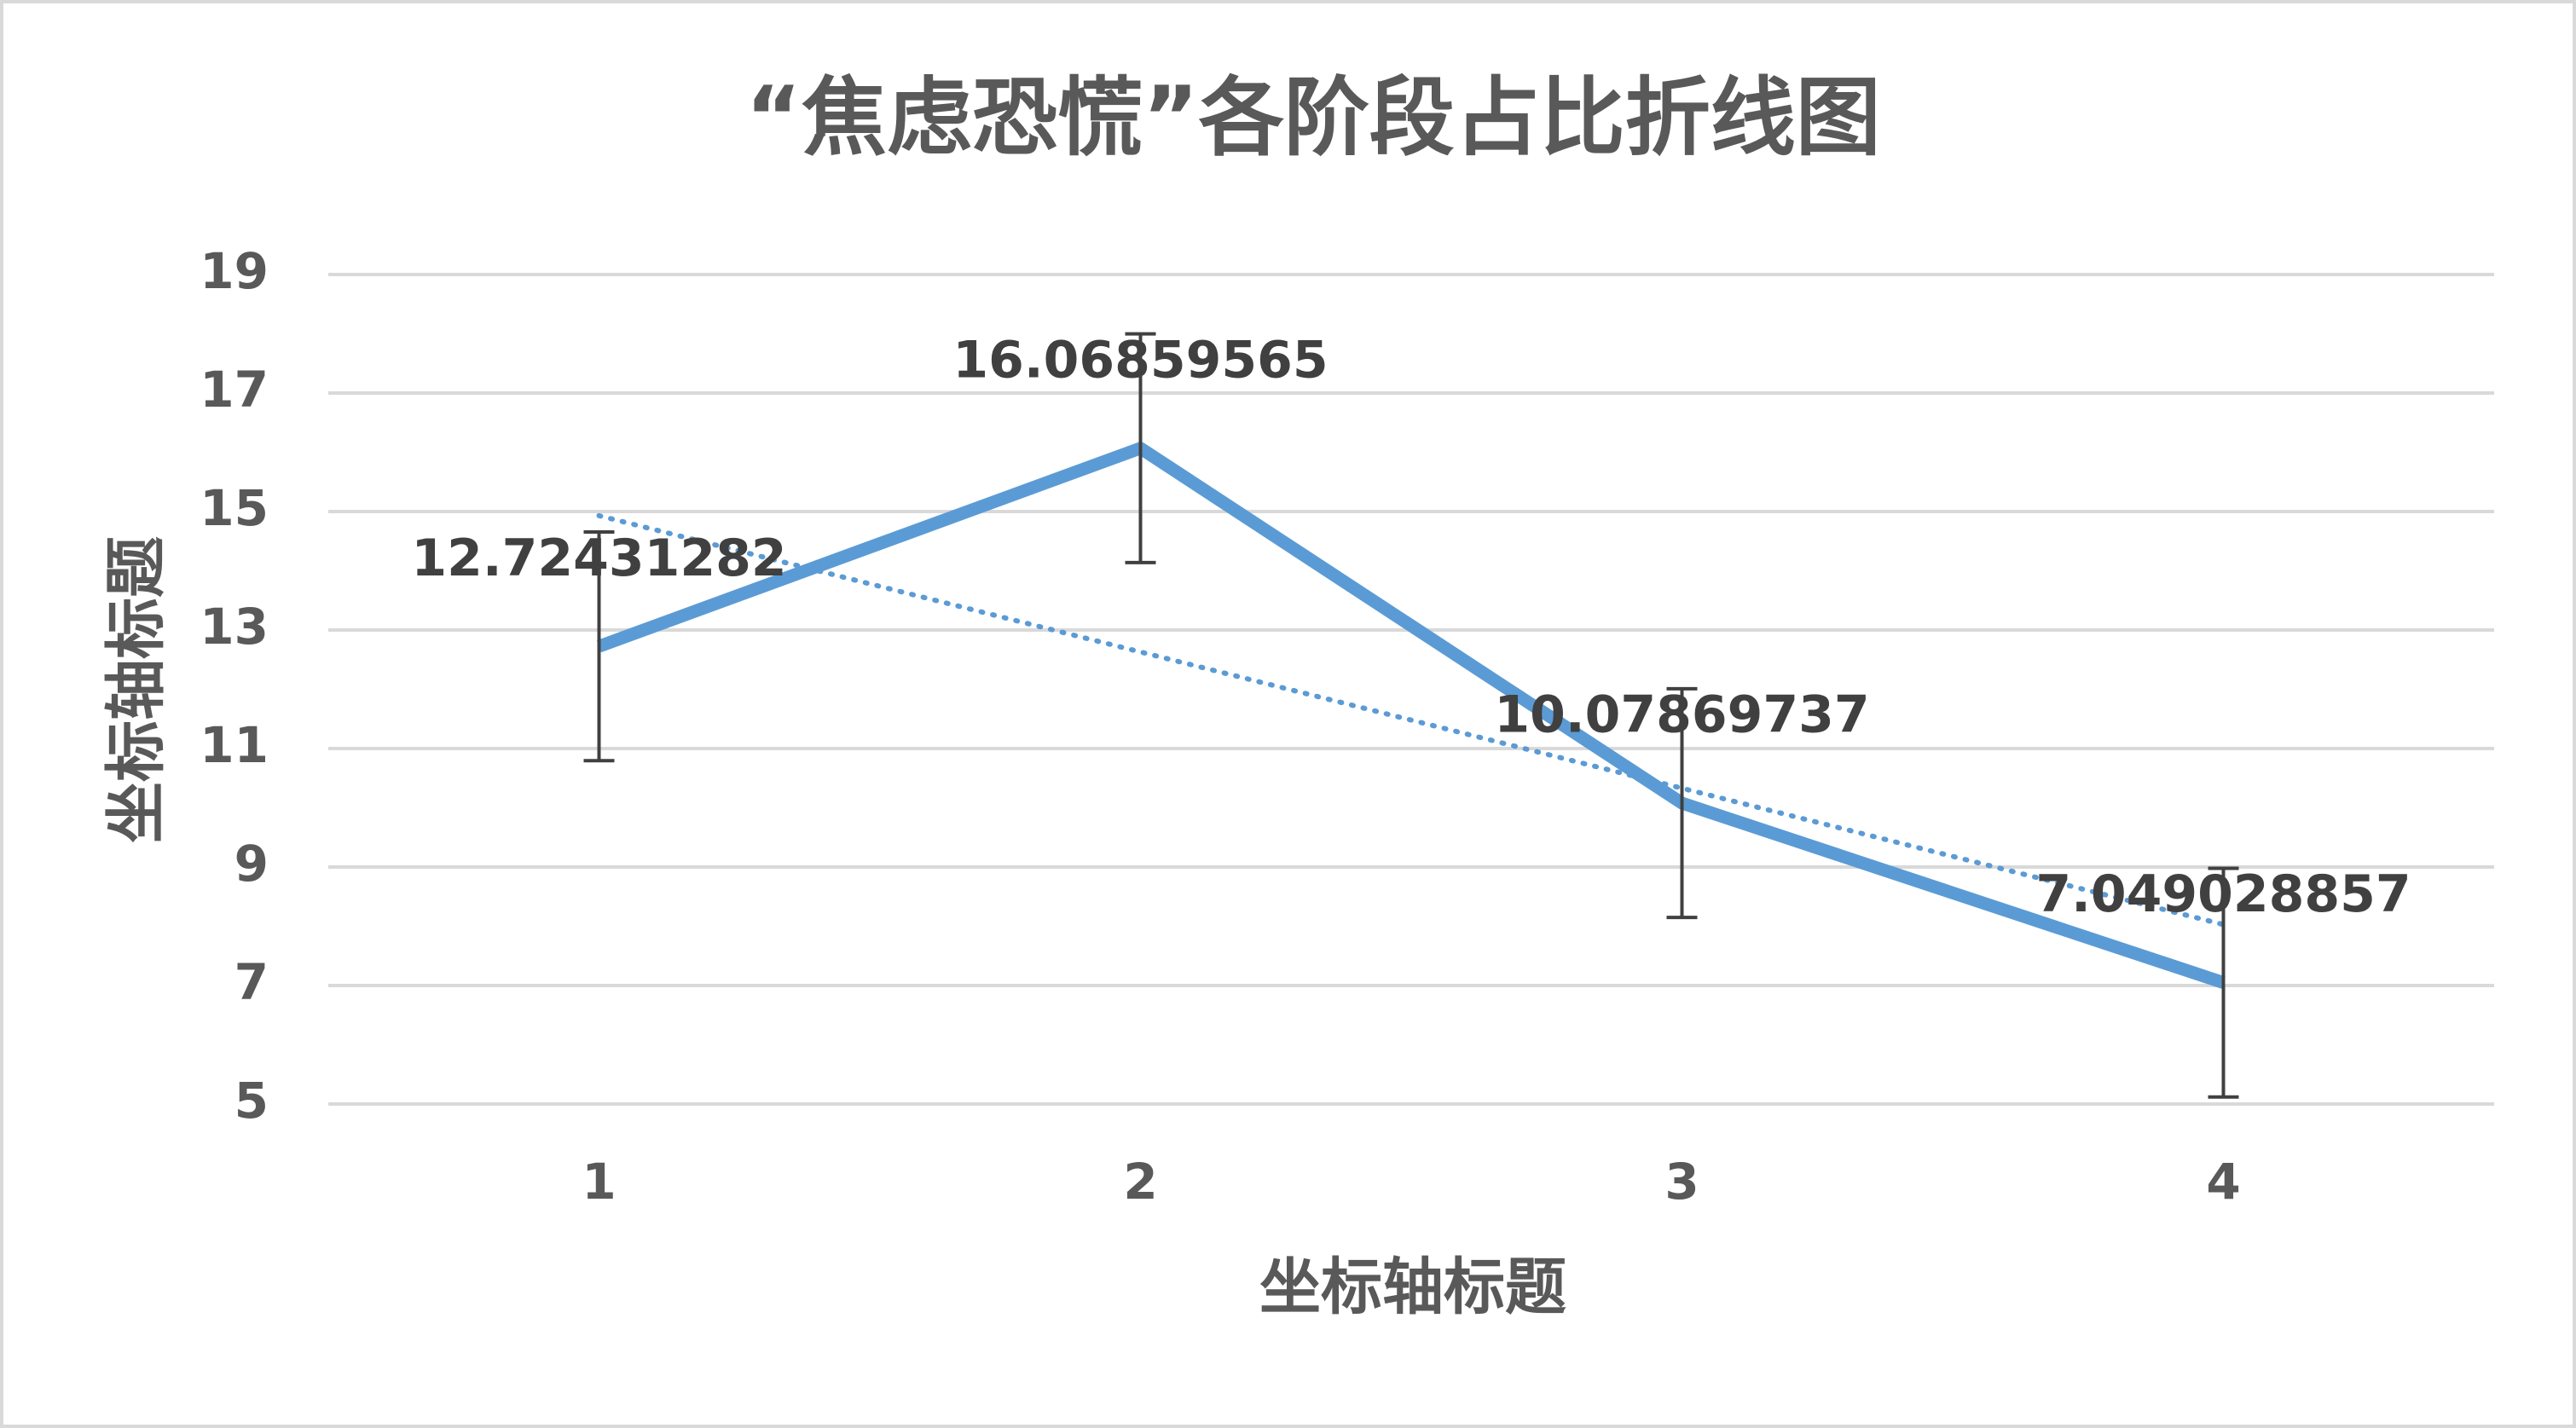  What do you see at coordinates (1140, 1182) in the screenshot?
I see `x-tick-label: 2` at bounding box center [1140, 1182].